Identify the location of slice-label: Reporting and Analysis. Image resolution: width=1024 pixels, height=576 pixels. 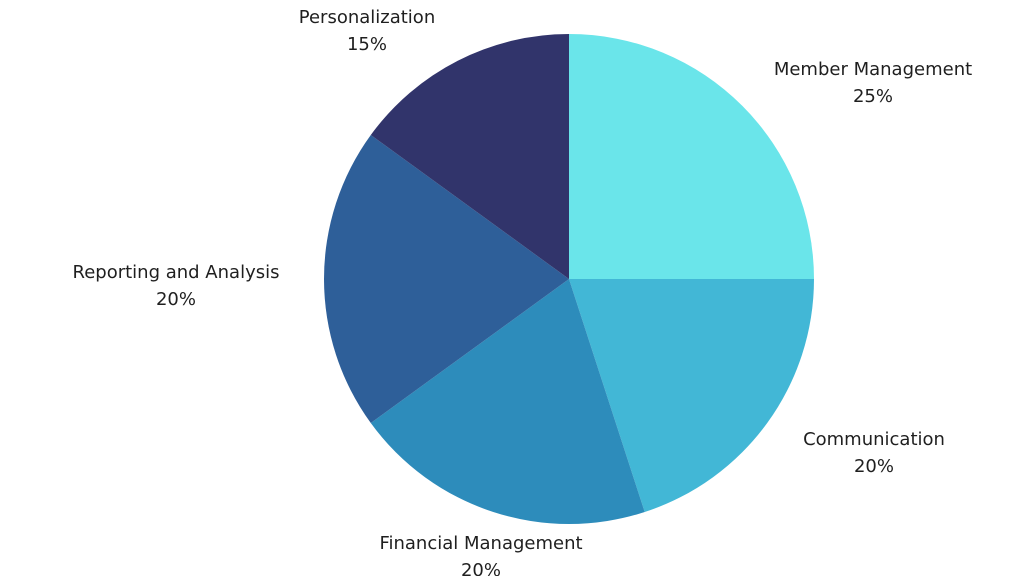
(176, 272).